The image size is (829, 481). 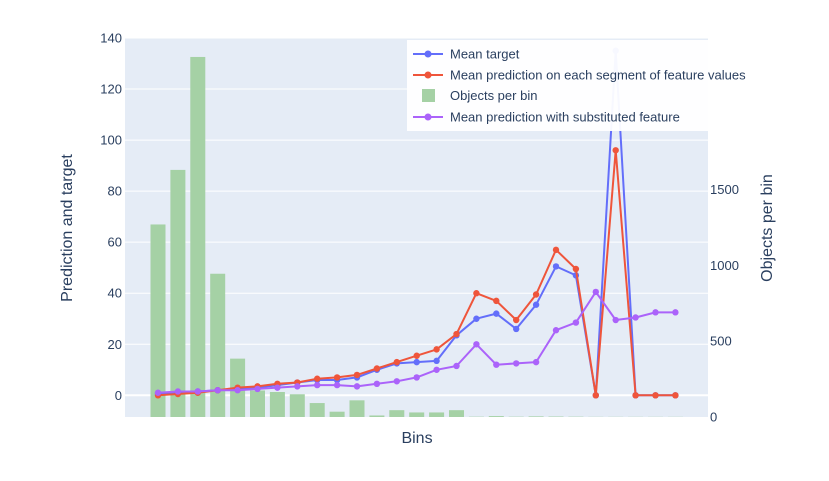 I want to click on right-tick-label: 1000, so click(x=724, y=265).